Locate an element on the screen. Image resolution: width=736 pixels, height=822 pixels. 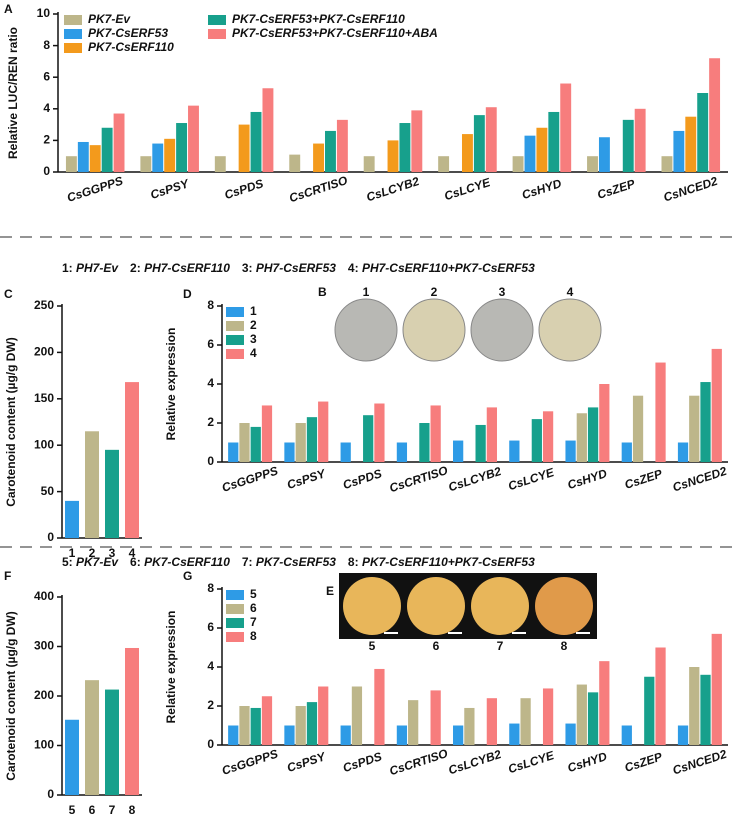
x-tick-label: CsLCYE is located at coordinates (531, 762).